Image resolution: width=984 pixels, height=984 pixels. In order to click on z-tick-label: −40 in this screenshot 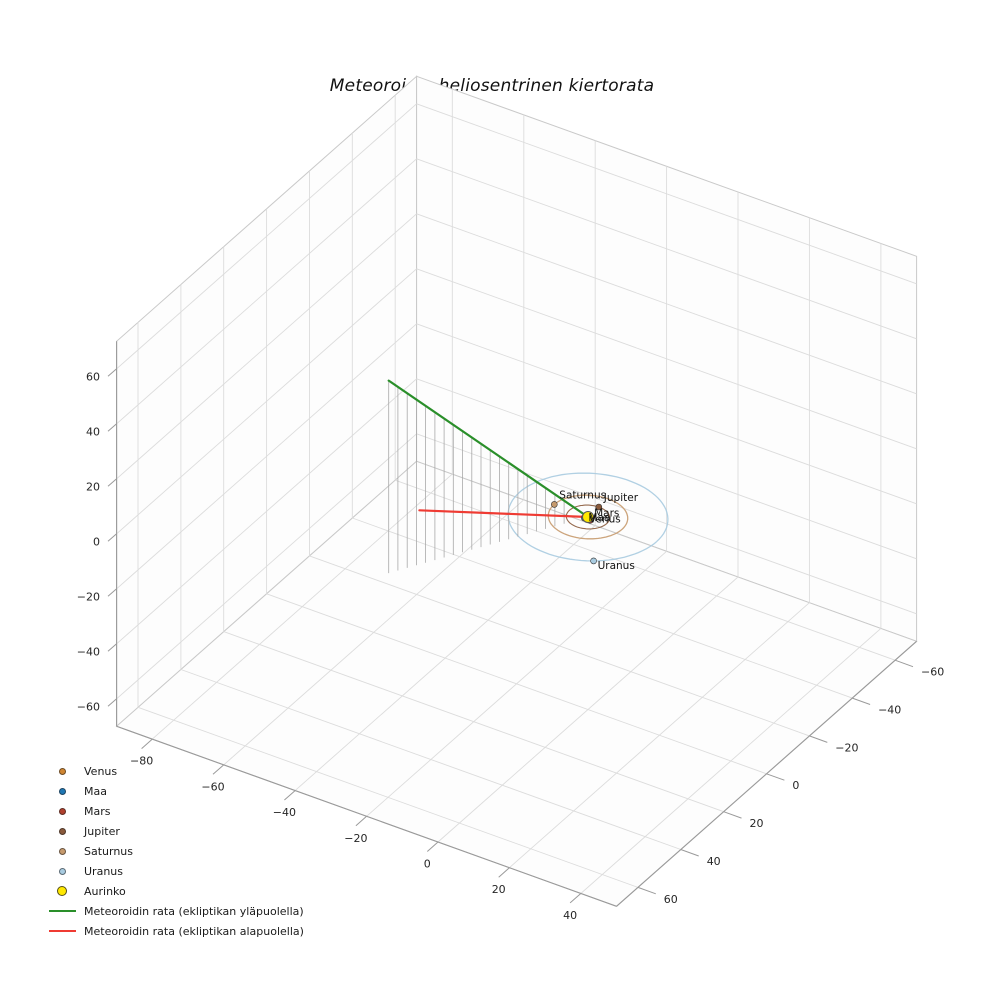, I will do `click(88, 651)`.